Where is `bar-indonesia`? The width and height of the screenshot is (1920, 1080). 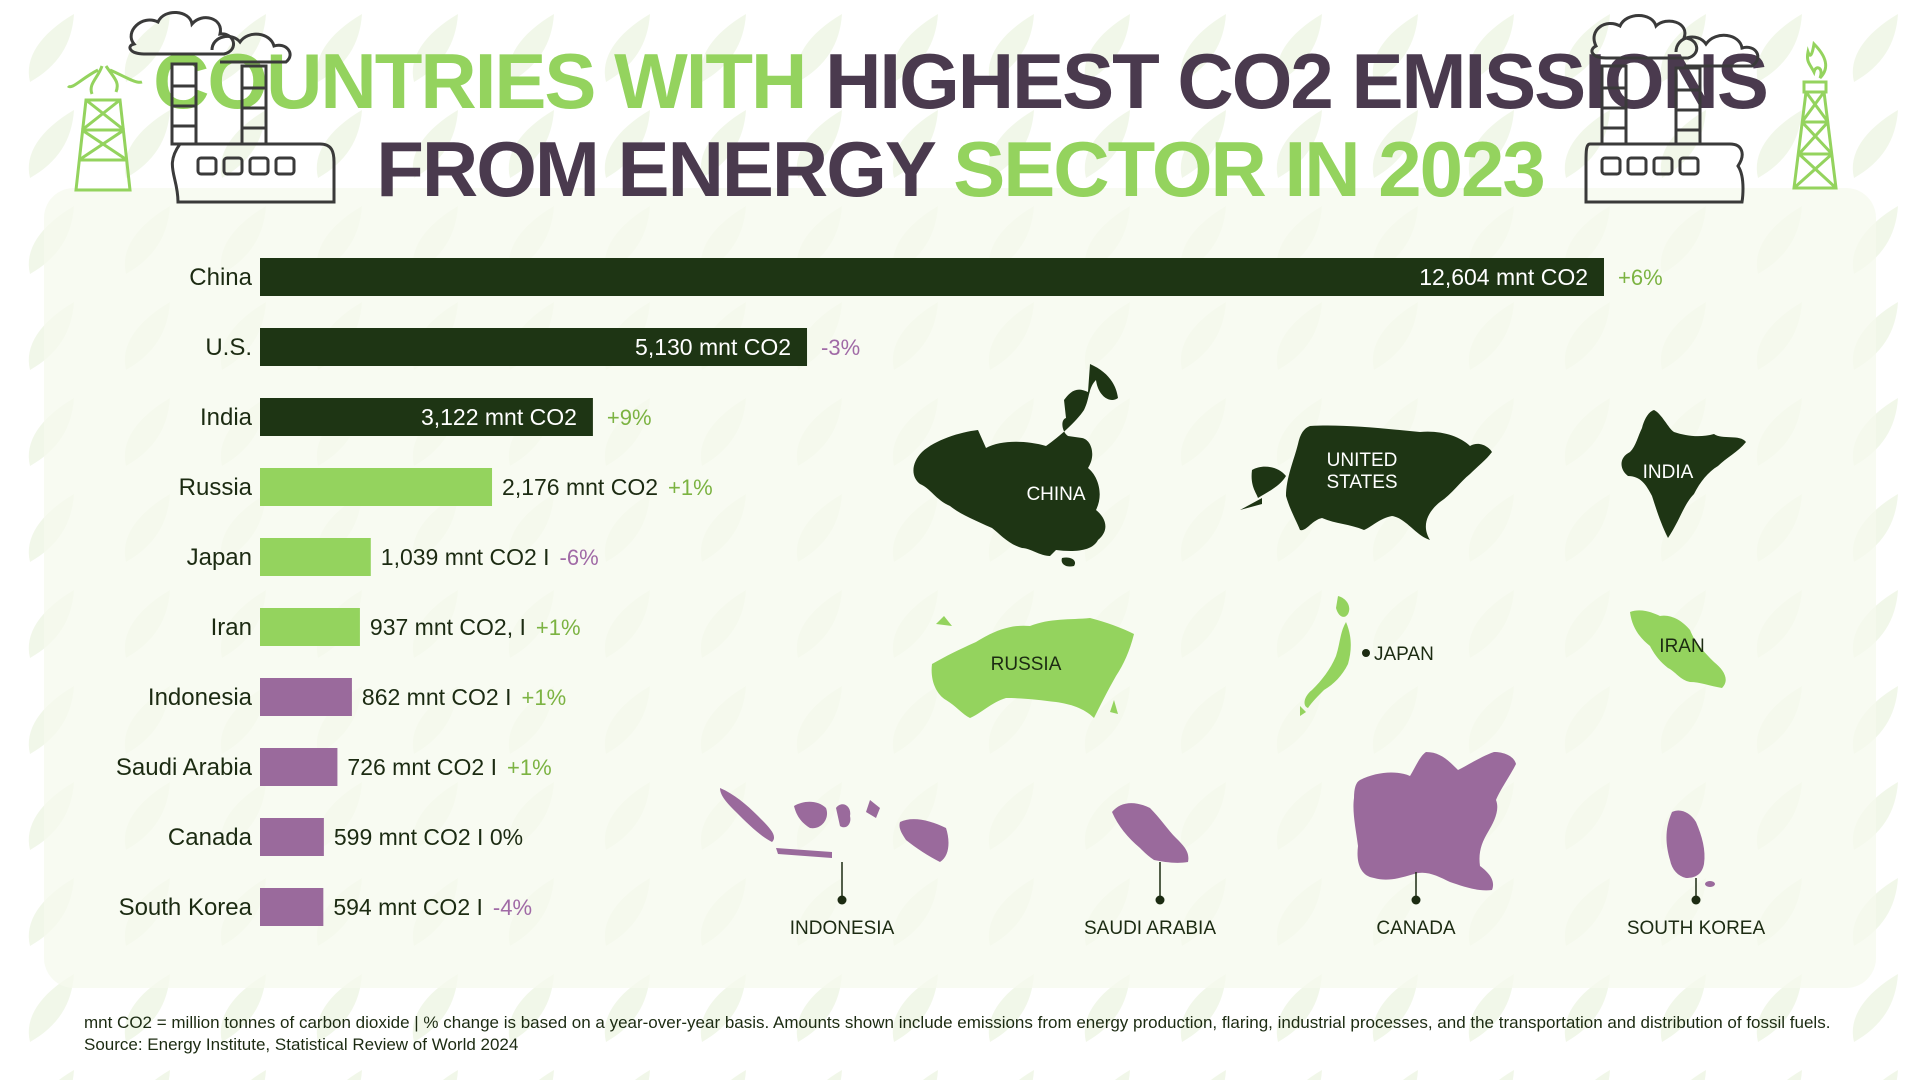
bar-indonesia is located at coordinates (306, 697).